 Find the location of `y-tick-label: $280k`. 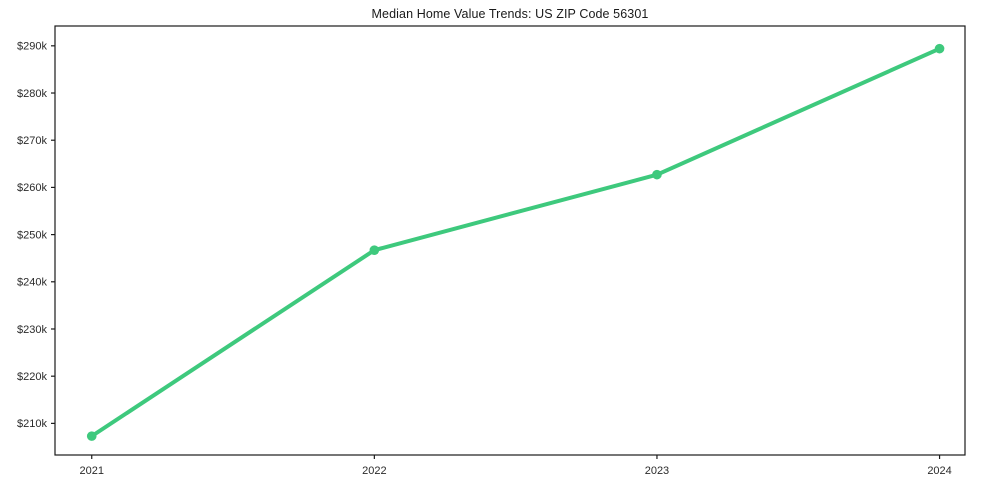

y-tick-label: $280k is located at coordinates (32, 94).